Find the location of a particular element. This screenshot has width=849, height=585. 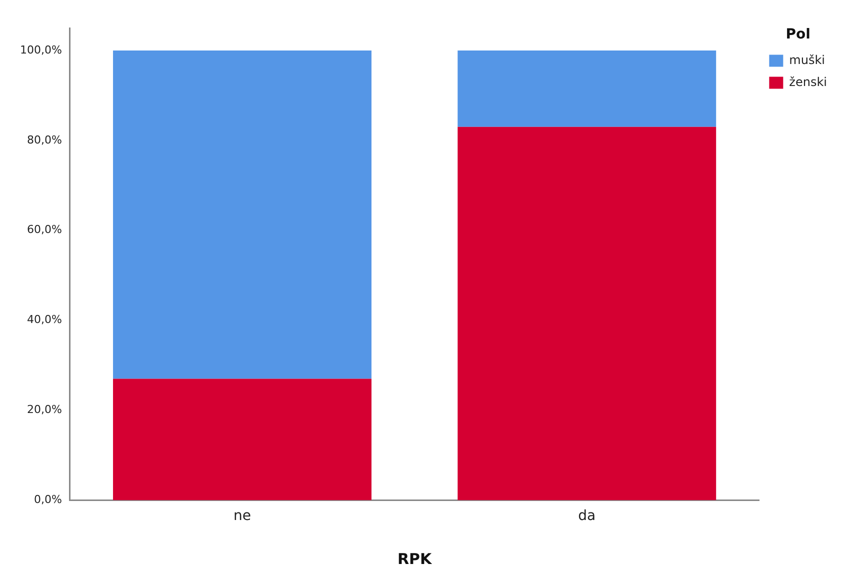

legend-label: muški is located at coordinates (807, 59).